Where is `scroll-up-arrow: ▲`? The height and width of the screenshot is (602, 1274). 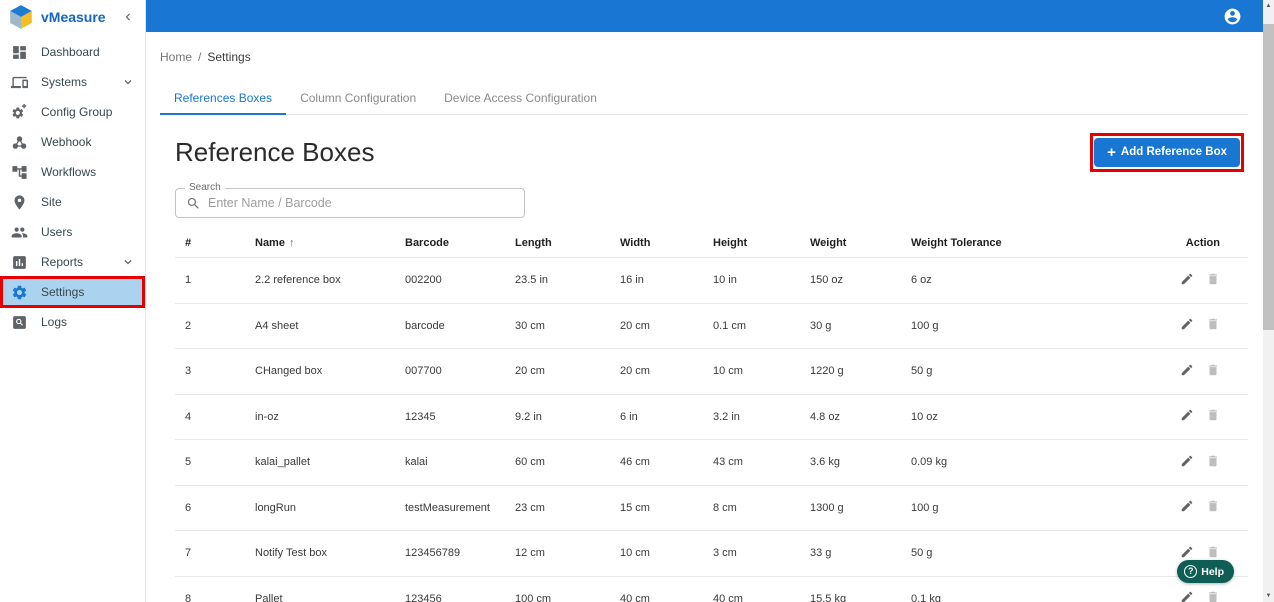
scroll-up-arrow: ▲ is located at coordinates (1268, 6).